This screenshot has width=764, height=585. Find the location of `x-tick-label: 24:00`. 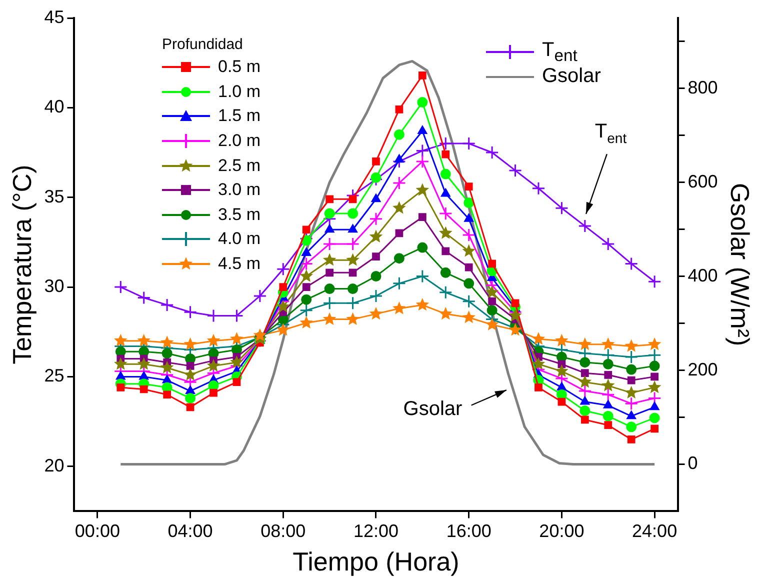

x-tick-label: 24:00 is located at coordinates (655, 530).